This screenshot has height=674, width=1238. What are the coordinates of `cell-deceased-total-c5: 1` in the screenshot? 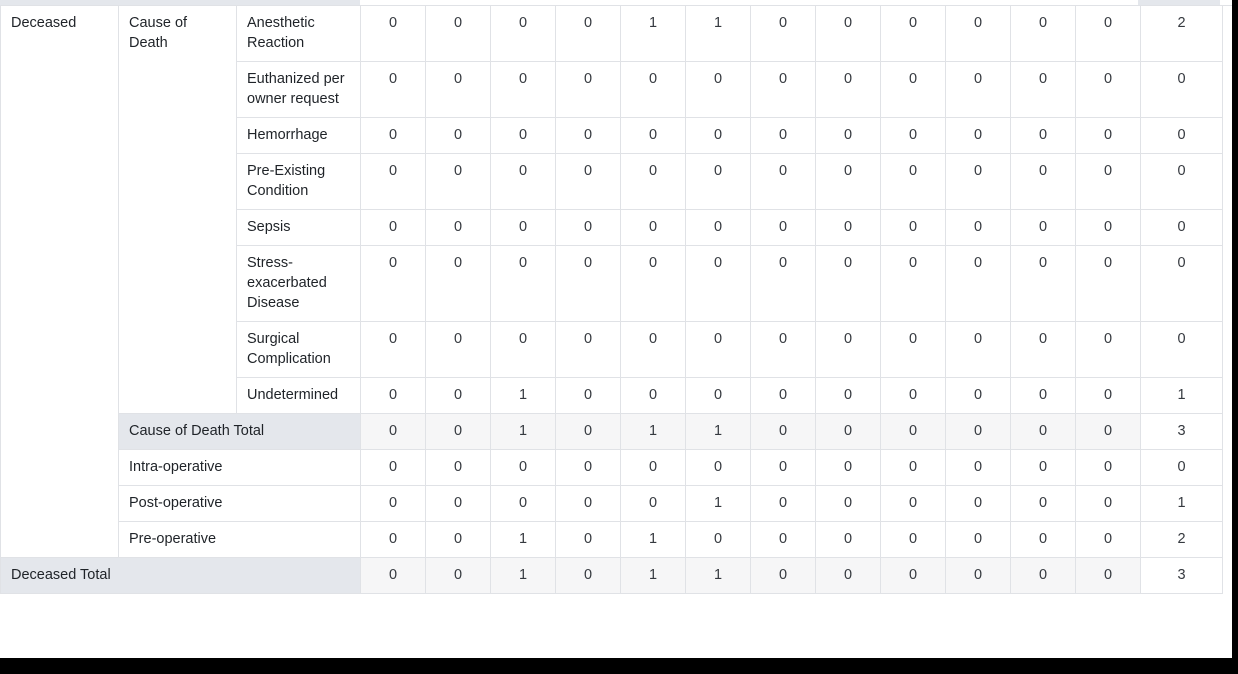 It's located at (653, 575).